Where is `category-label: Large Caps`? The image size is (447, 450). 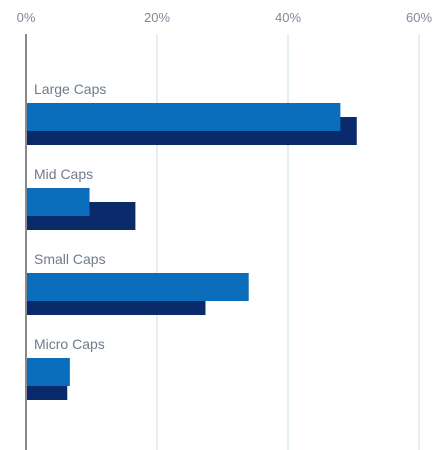 category-label: Large Caps is located at coordinates (70, 89).